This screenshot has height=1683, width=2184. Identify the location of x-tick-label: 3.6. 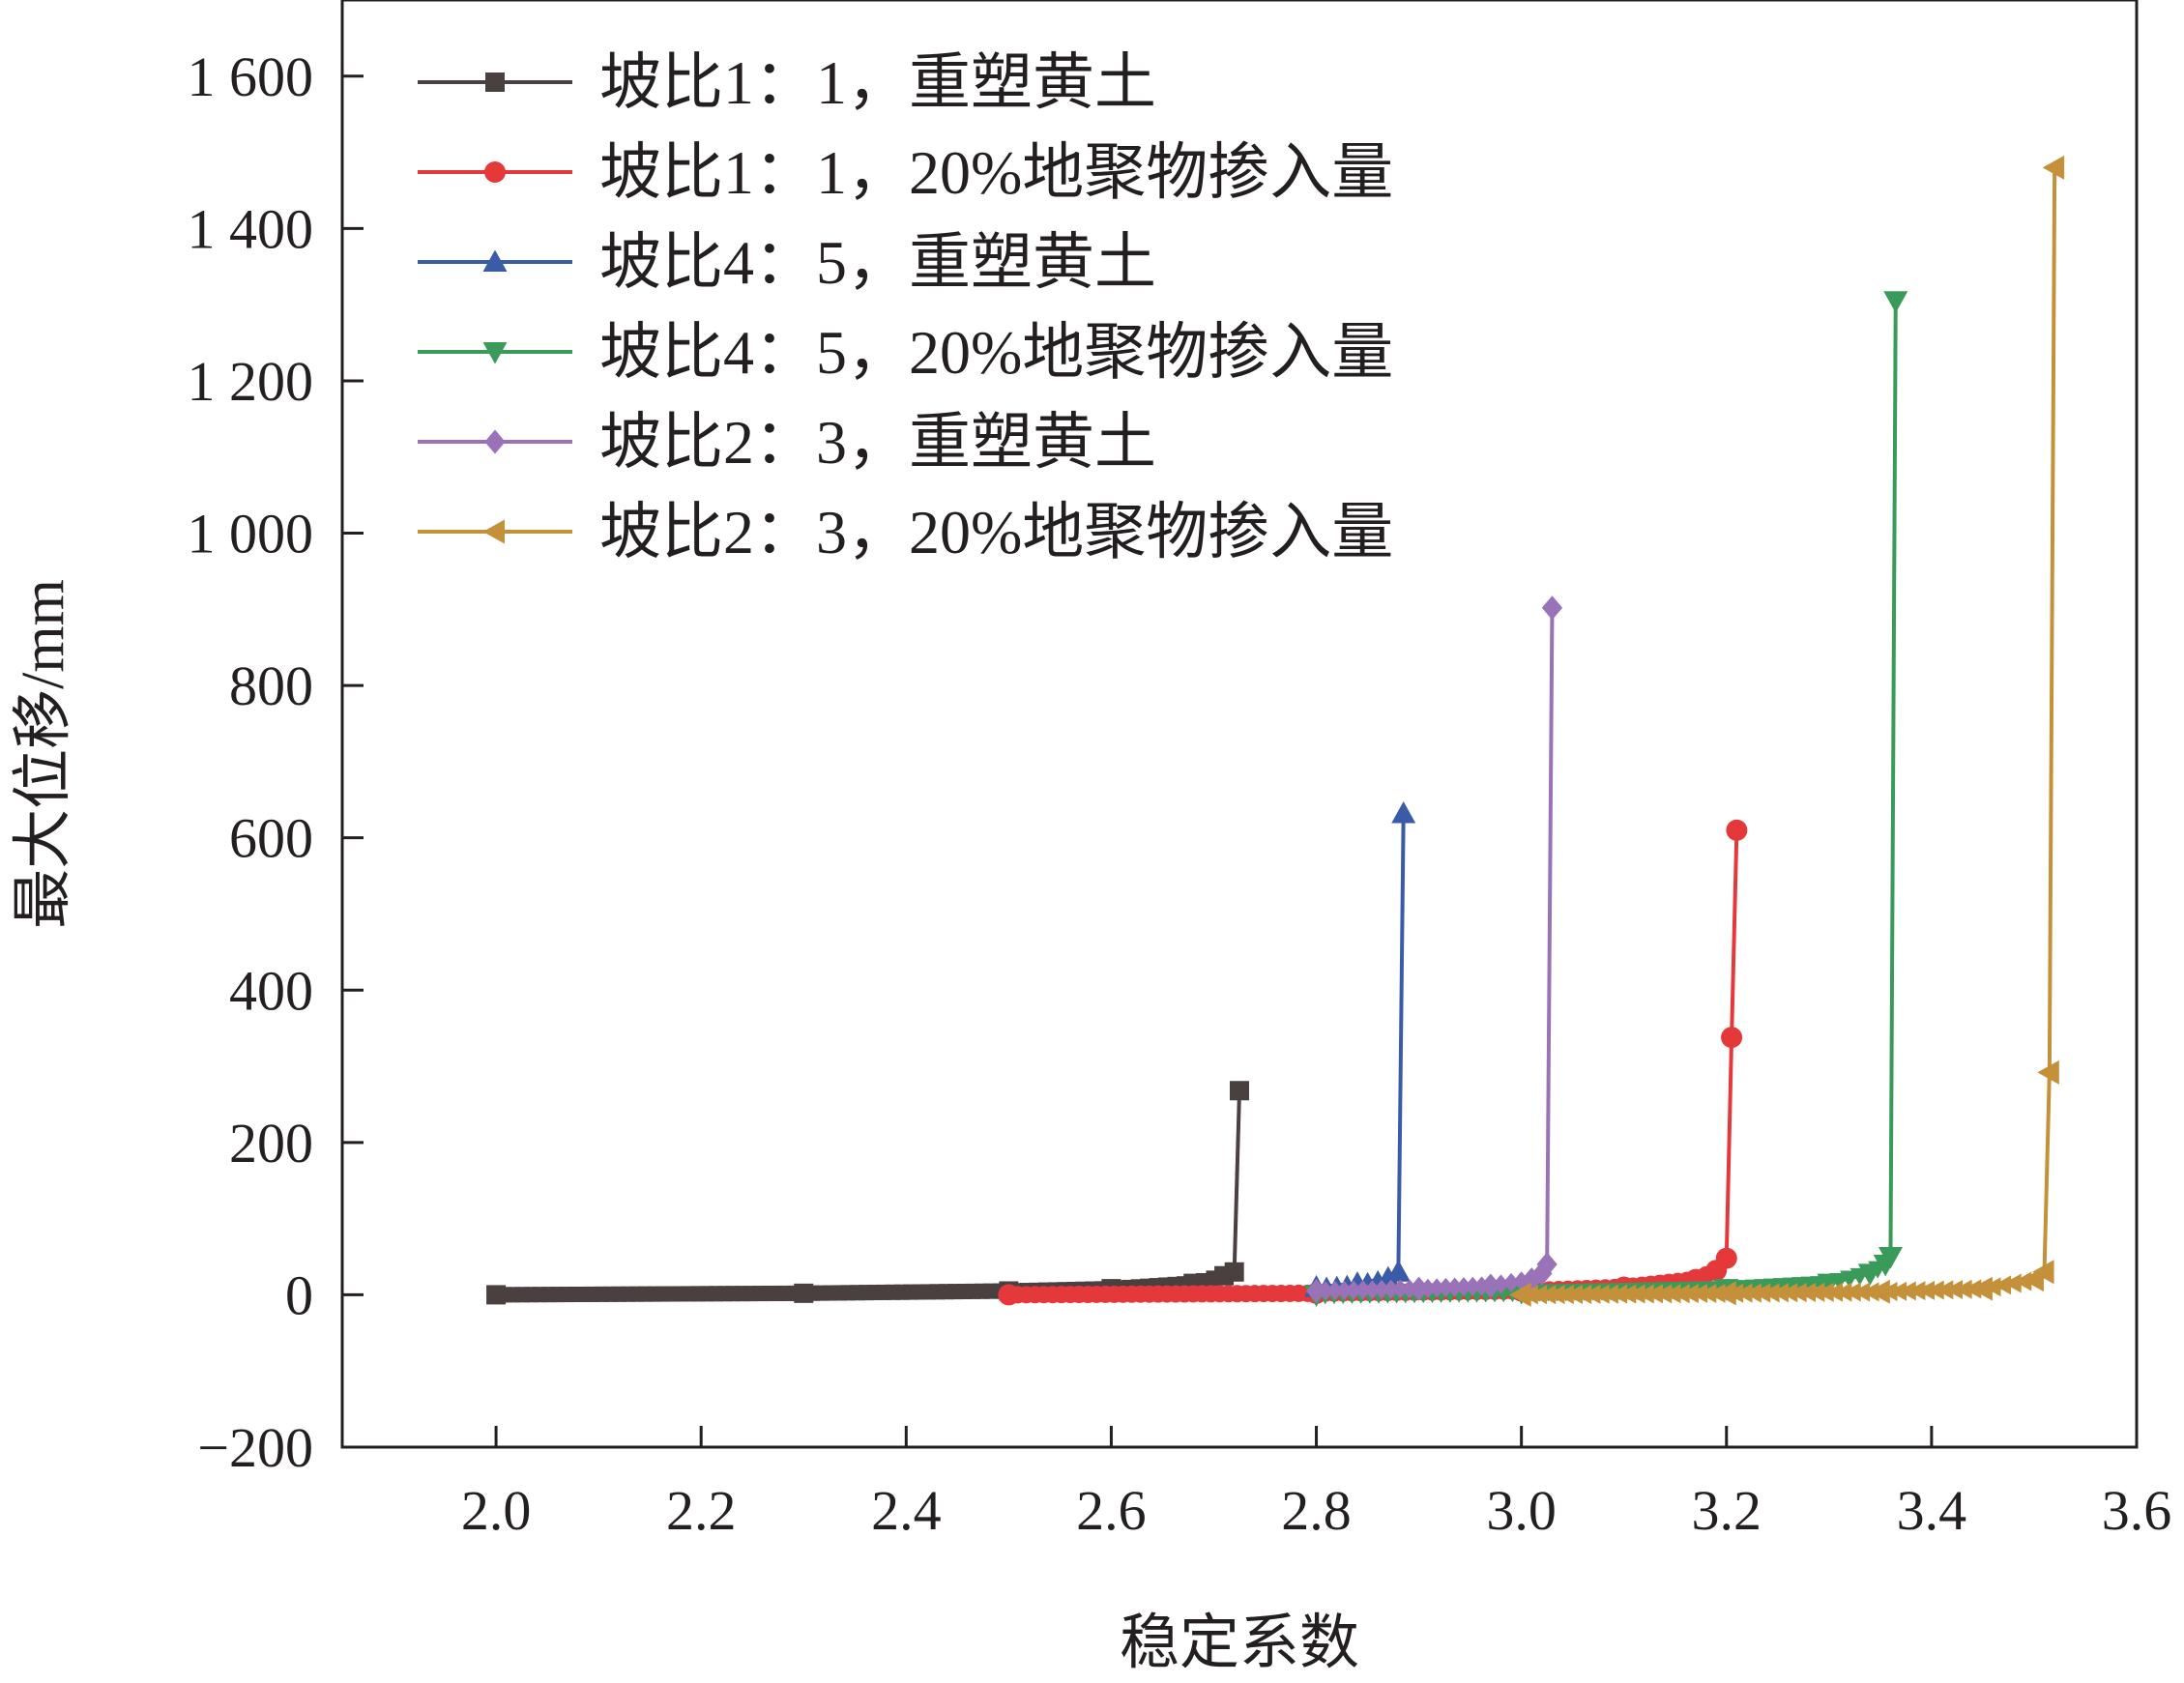
(2137, 1510).